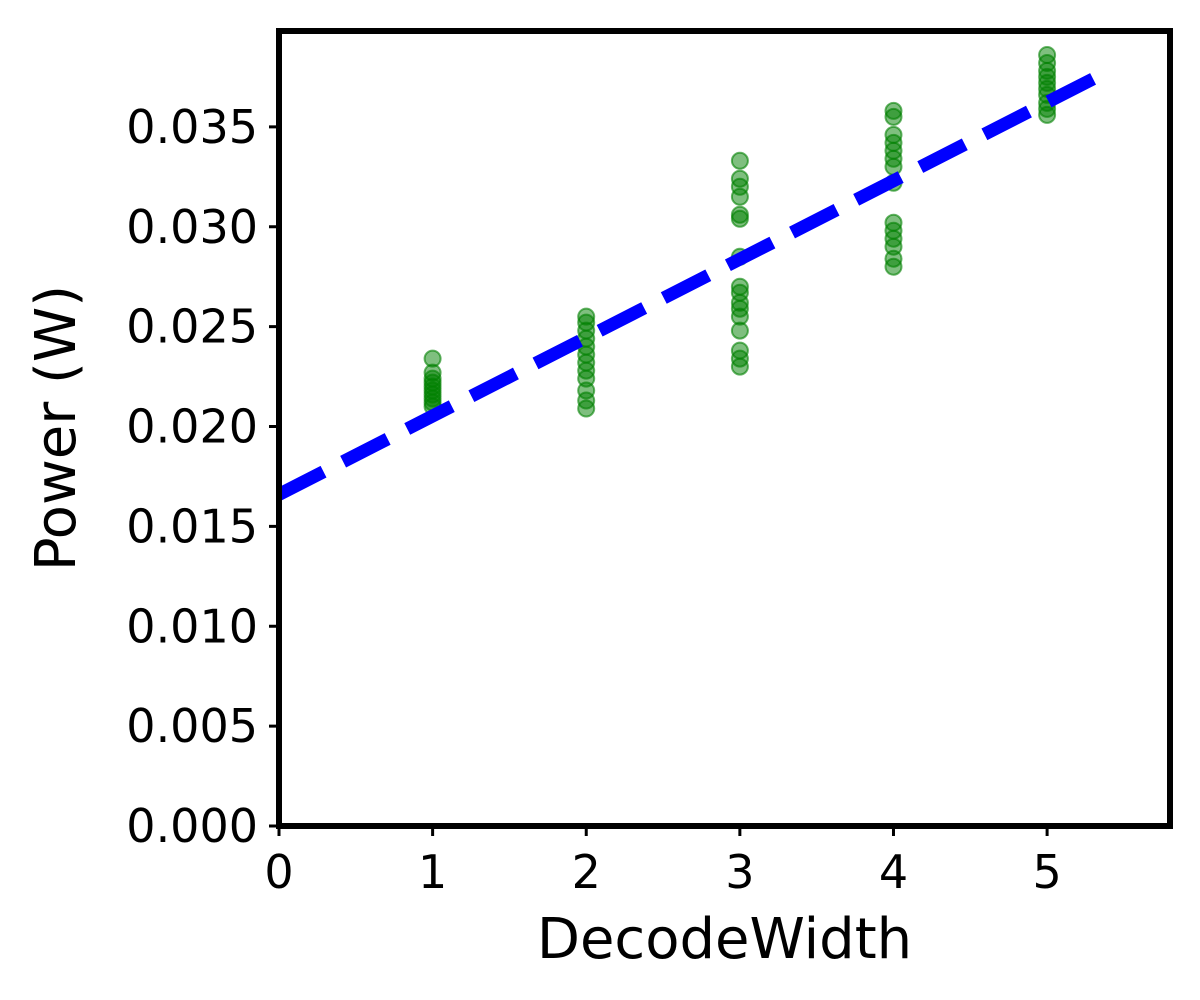 This screenshot has height=1000, width=1200. I want to click on x-tick-label: 3, so click(739, 872).